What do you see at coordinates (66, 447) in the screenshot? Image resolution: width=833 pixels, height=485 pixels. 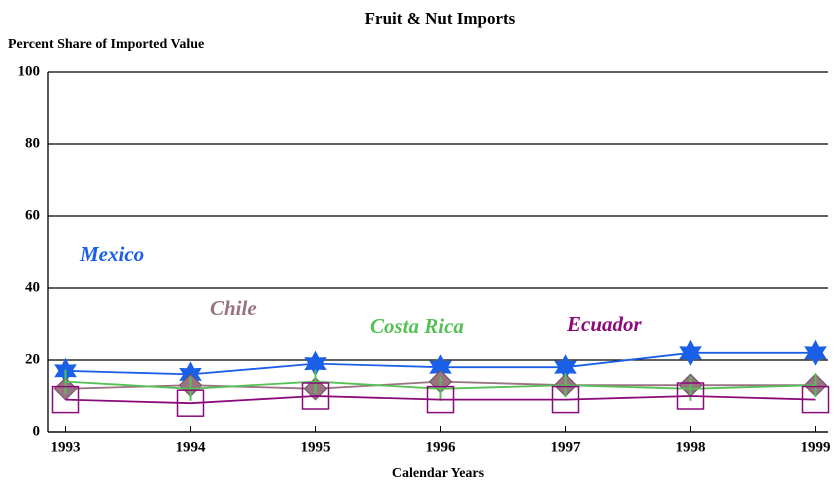 I see `x-tick-label: 1993` at bounding box center [66, 447].